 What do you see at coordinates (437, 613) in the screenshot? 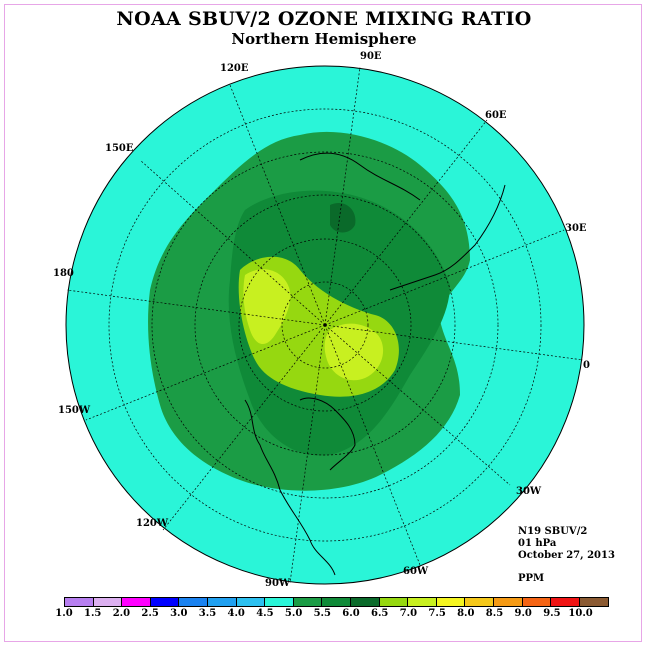
I see `colorbar-tick-label: 7.5` at bounding box center [437, 613].